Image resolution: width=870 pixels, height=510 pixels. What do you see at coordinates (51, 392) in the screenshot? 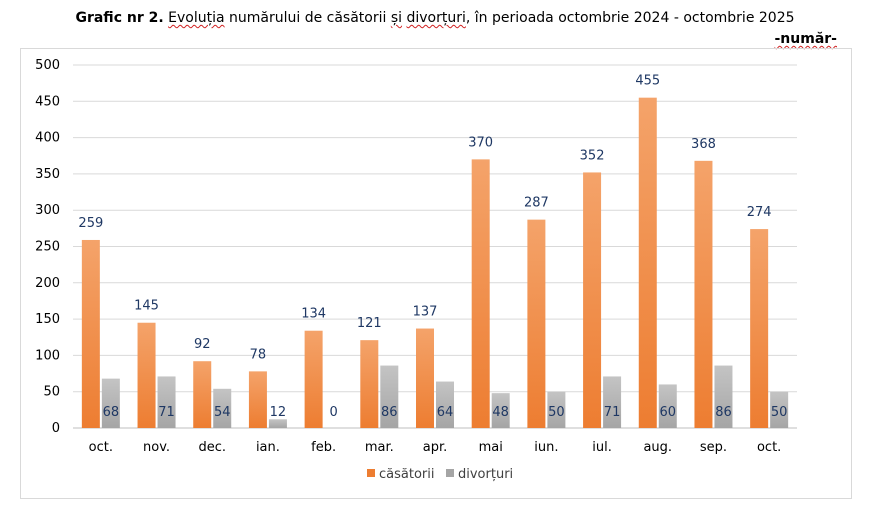
I see `y-tick-label: 50` at bounding box center [51, 392].